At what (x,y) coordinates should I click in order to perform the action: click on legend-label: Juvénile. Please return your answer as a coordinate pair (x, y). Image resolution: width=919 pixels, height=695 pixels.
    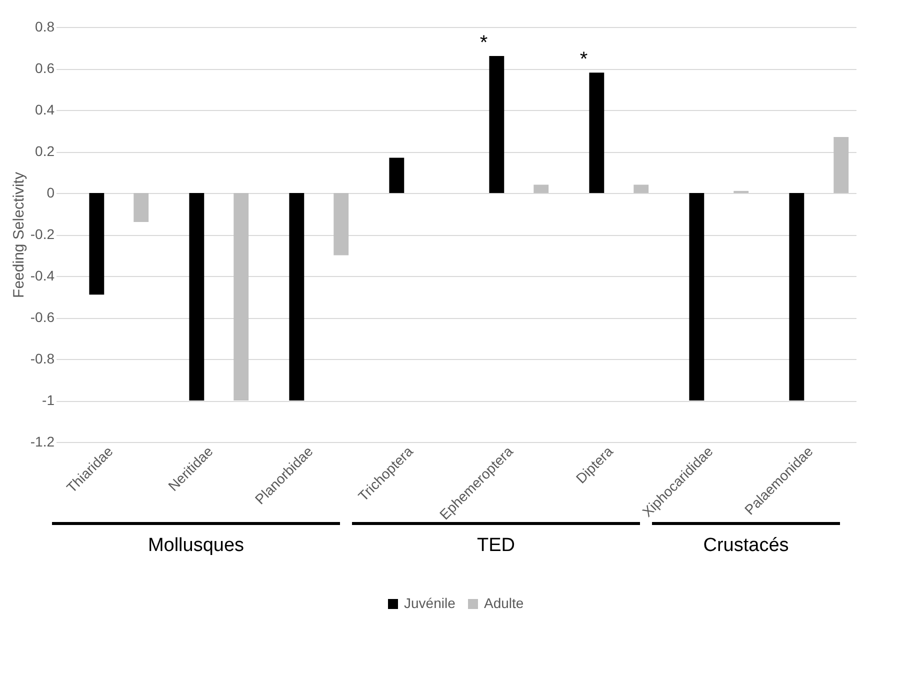
    Looking at the image, I should click on (430, 603).